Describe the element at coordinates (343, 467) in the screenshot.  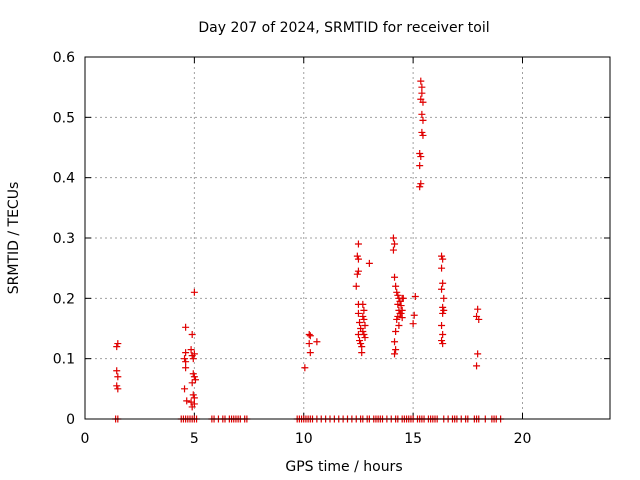
I see `x-axis-label: GPS time / hours` at that location.